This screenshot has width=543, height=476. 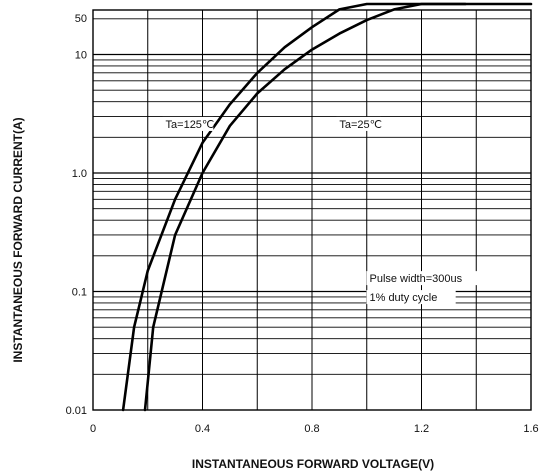 I want to click on y-tick-label: 10, so click(x=81, y=56).